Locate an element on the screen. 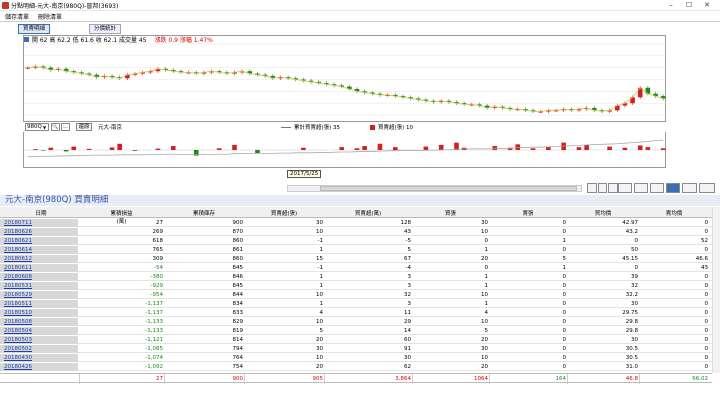 The height and width of the screenshot is (405, 720). minimize-icon: – is located at coordinates (671, 5).